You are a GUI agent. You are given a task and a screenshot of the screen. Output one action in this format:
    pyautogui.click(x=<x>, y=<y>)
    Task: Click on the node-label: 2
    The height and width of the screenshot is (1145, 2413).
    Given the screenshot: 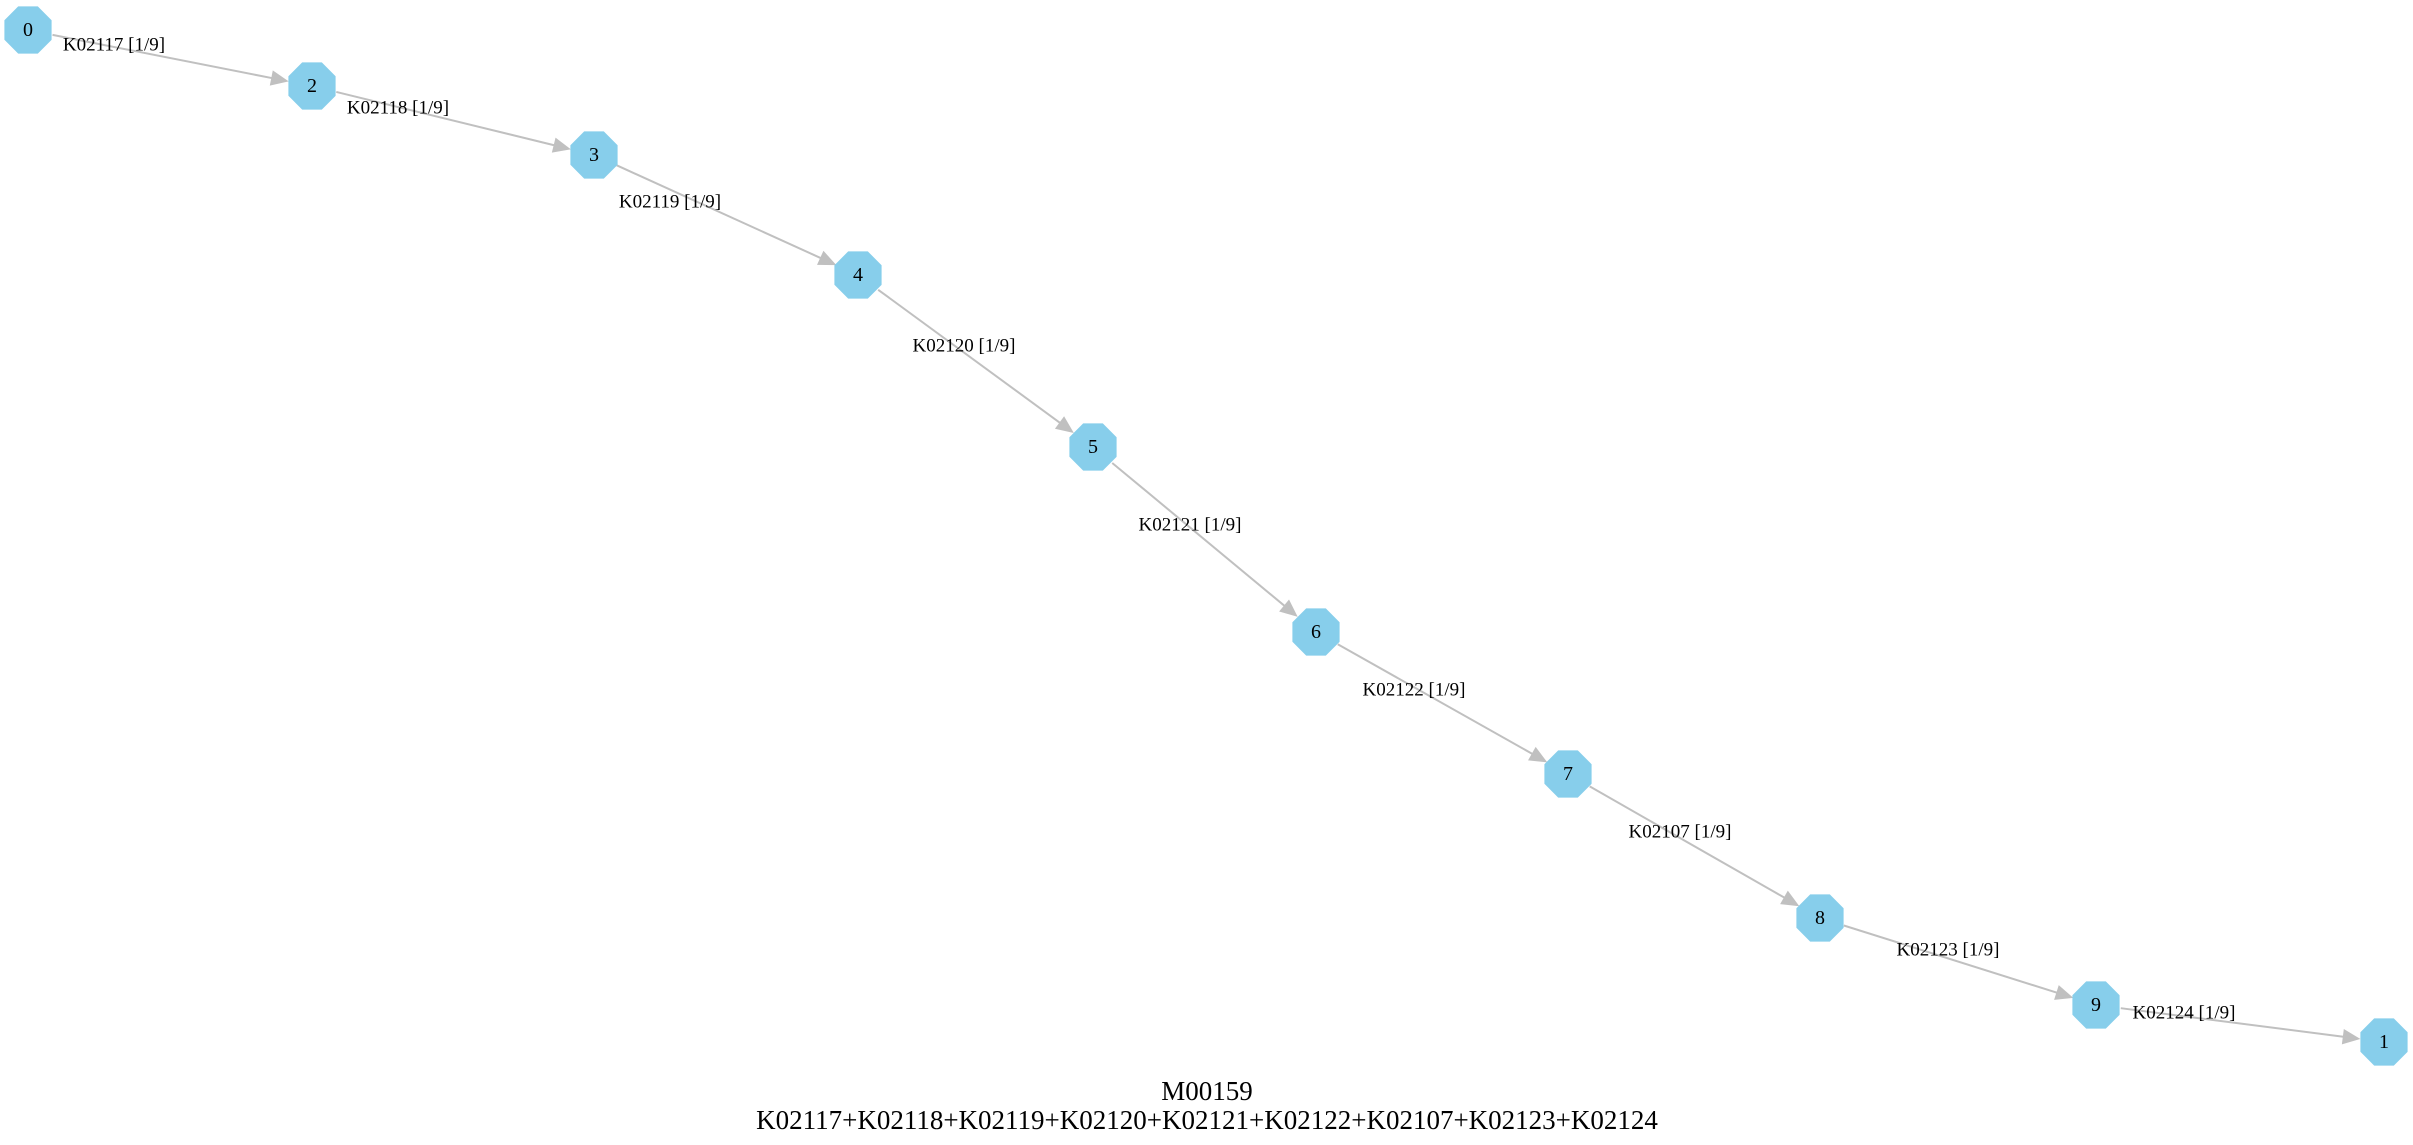 What is the action you would take?
    pyautogui.click(x=312, y=86)
    